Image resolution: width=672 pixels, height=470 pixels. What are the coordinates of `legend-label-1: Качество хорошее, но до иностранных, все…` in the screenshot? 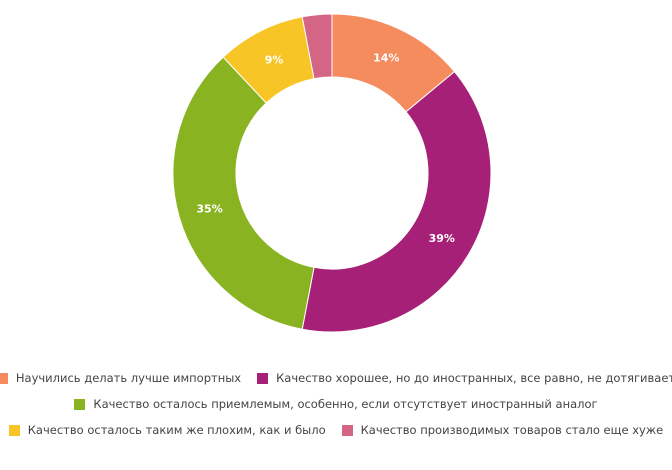 It's located at (474, 378).